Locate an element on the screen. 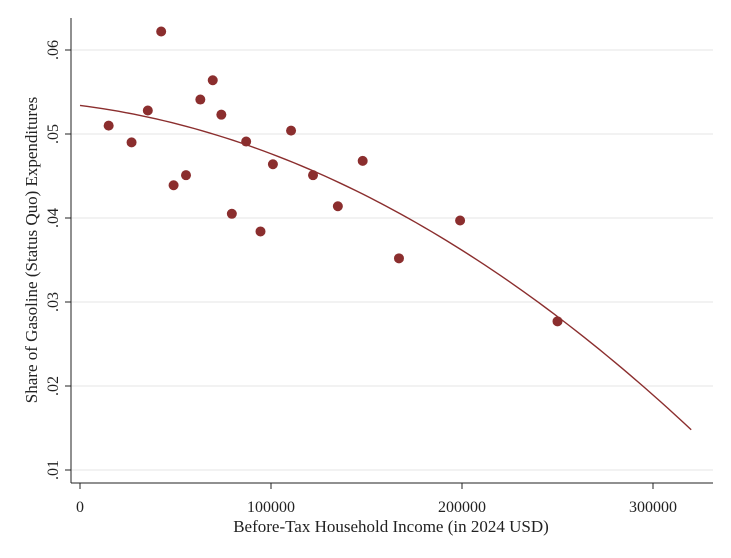 Image resolution: width=731 pixels, height=558 pixels. x-tick-label: 0 is located at coordinates (80, 507).